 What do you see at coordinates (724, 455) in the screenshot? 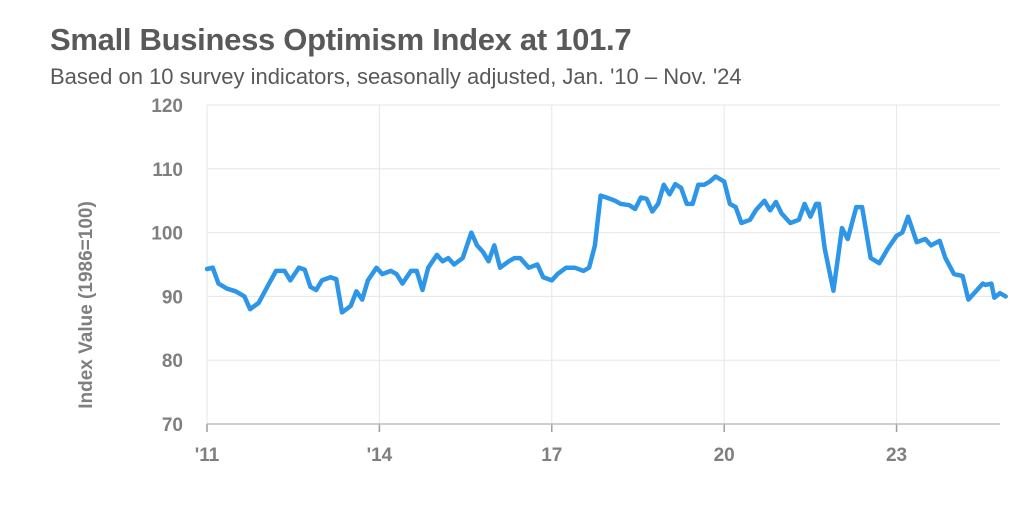
I see `x-tick-label: 20` at bounding box center [724, 455].